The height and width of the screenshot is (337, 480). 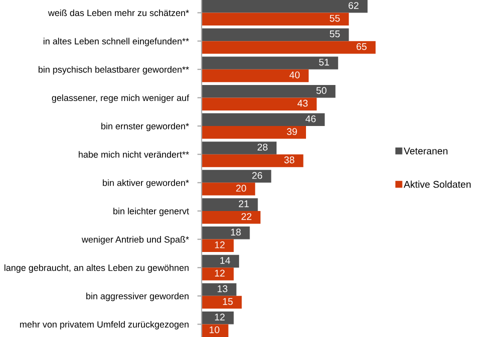 I want to click on data-label: 15, so click(x=228, y=301).